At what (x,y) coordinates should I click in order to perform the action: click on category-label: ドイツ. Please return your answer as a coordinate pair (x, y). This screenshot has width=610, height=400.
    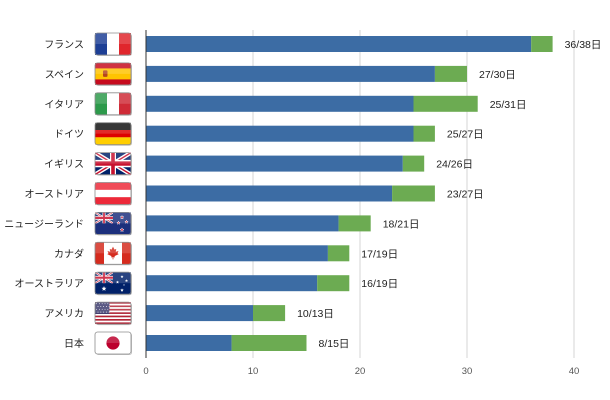
    Looking at the image, I should click on (69, 135).